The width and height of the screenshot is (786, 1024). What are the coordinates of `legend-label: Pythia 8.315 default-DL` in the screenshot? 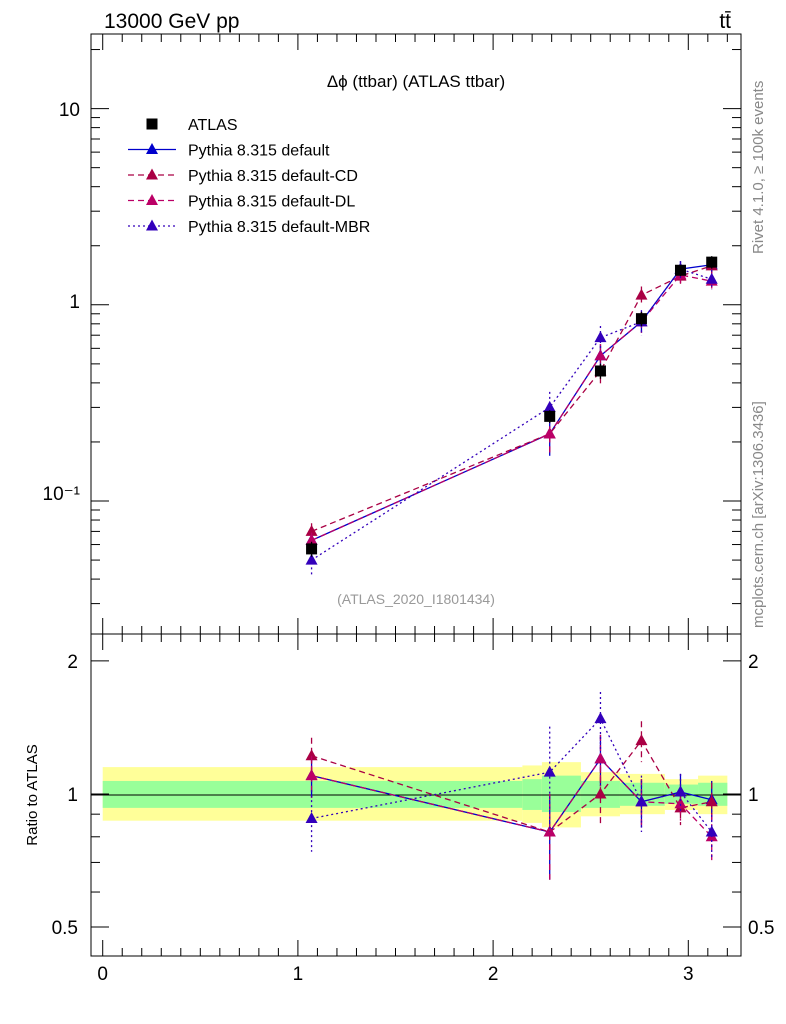 It's located at (271, 202).